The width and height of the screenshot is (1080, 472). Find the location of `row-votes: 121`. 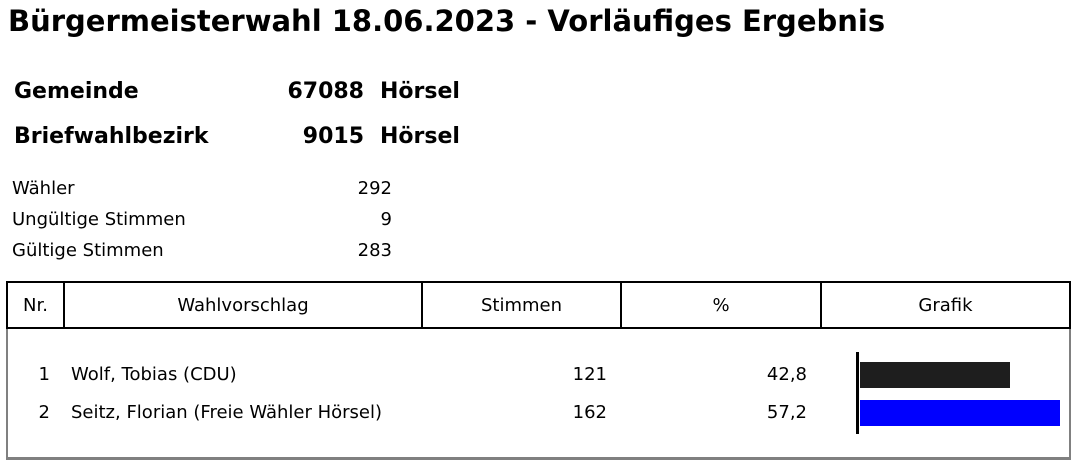

row-votes: 121 is located at coordinates (589, 374).